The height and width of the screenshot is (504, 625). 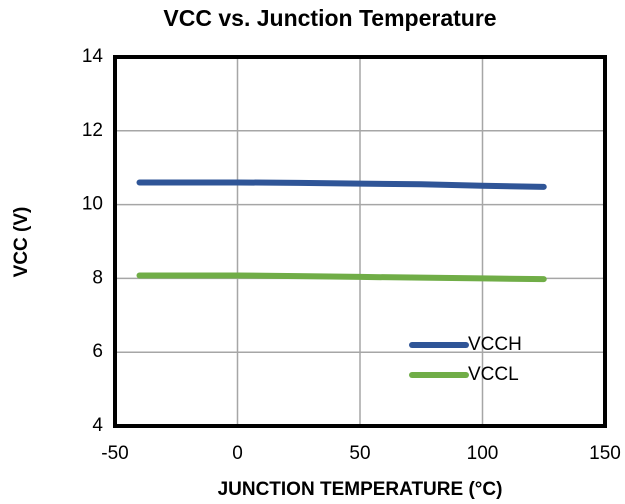 What do you see at coordinates (359, 453) in the screenshot?
I see `x-tick-label: 50` at bounding box center [359, 453].